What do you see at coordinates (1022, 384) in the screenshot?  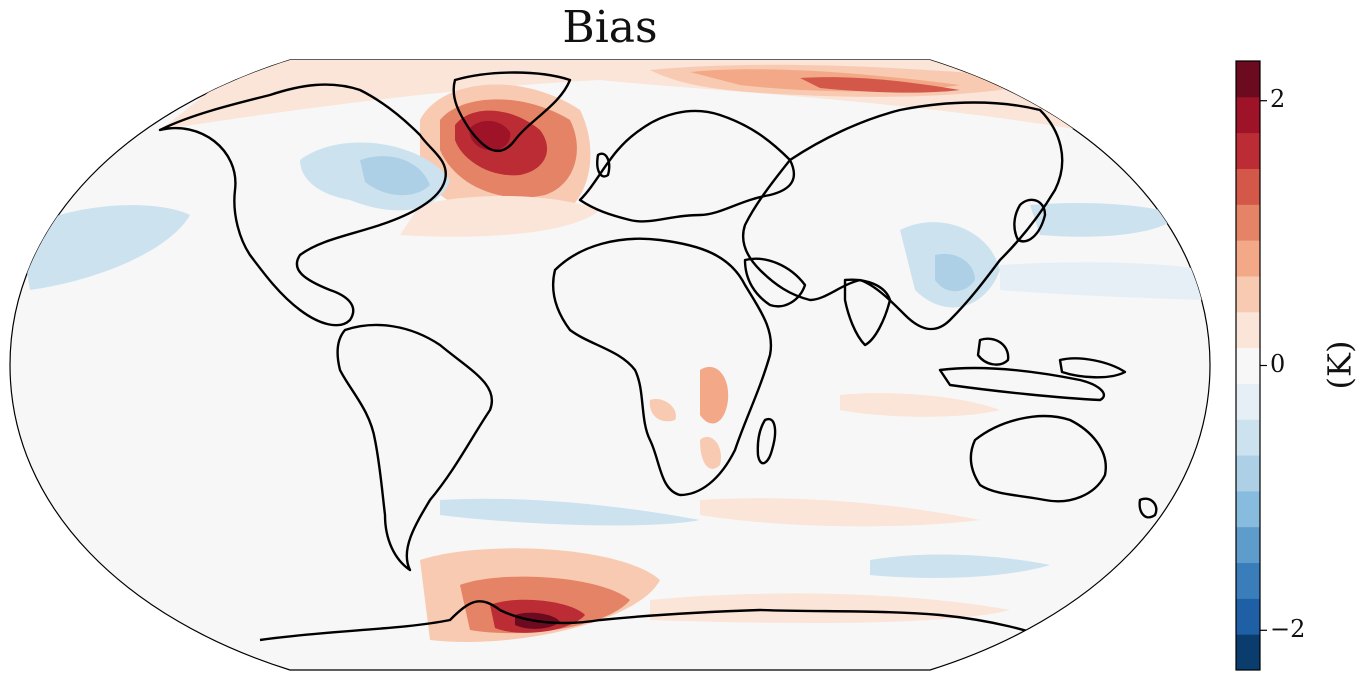 I see `indonesia-coast` at bounding box center [1022, 384].